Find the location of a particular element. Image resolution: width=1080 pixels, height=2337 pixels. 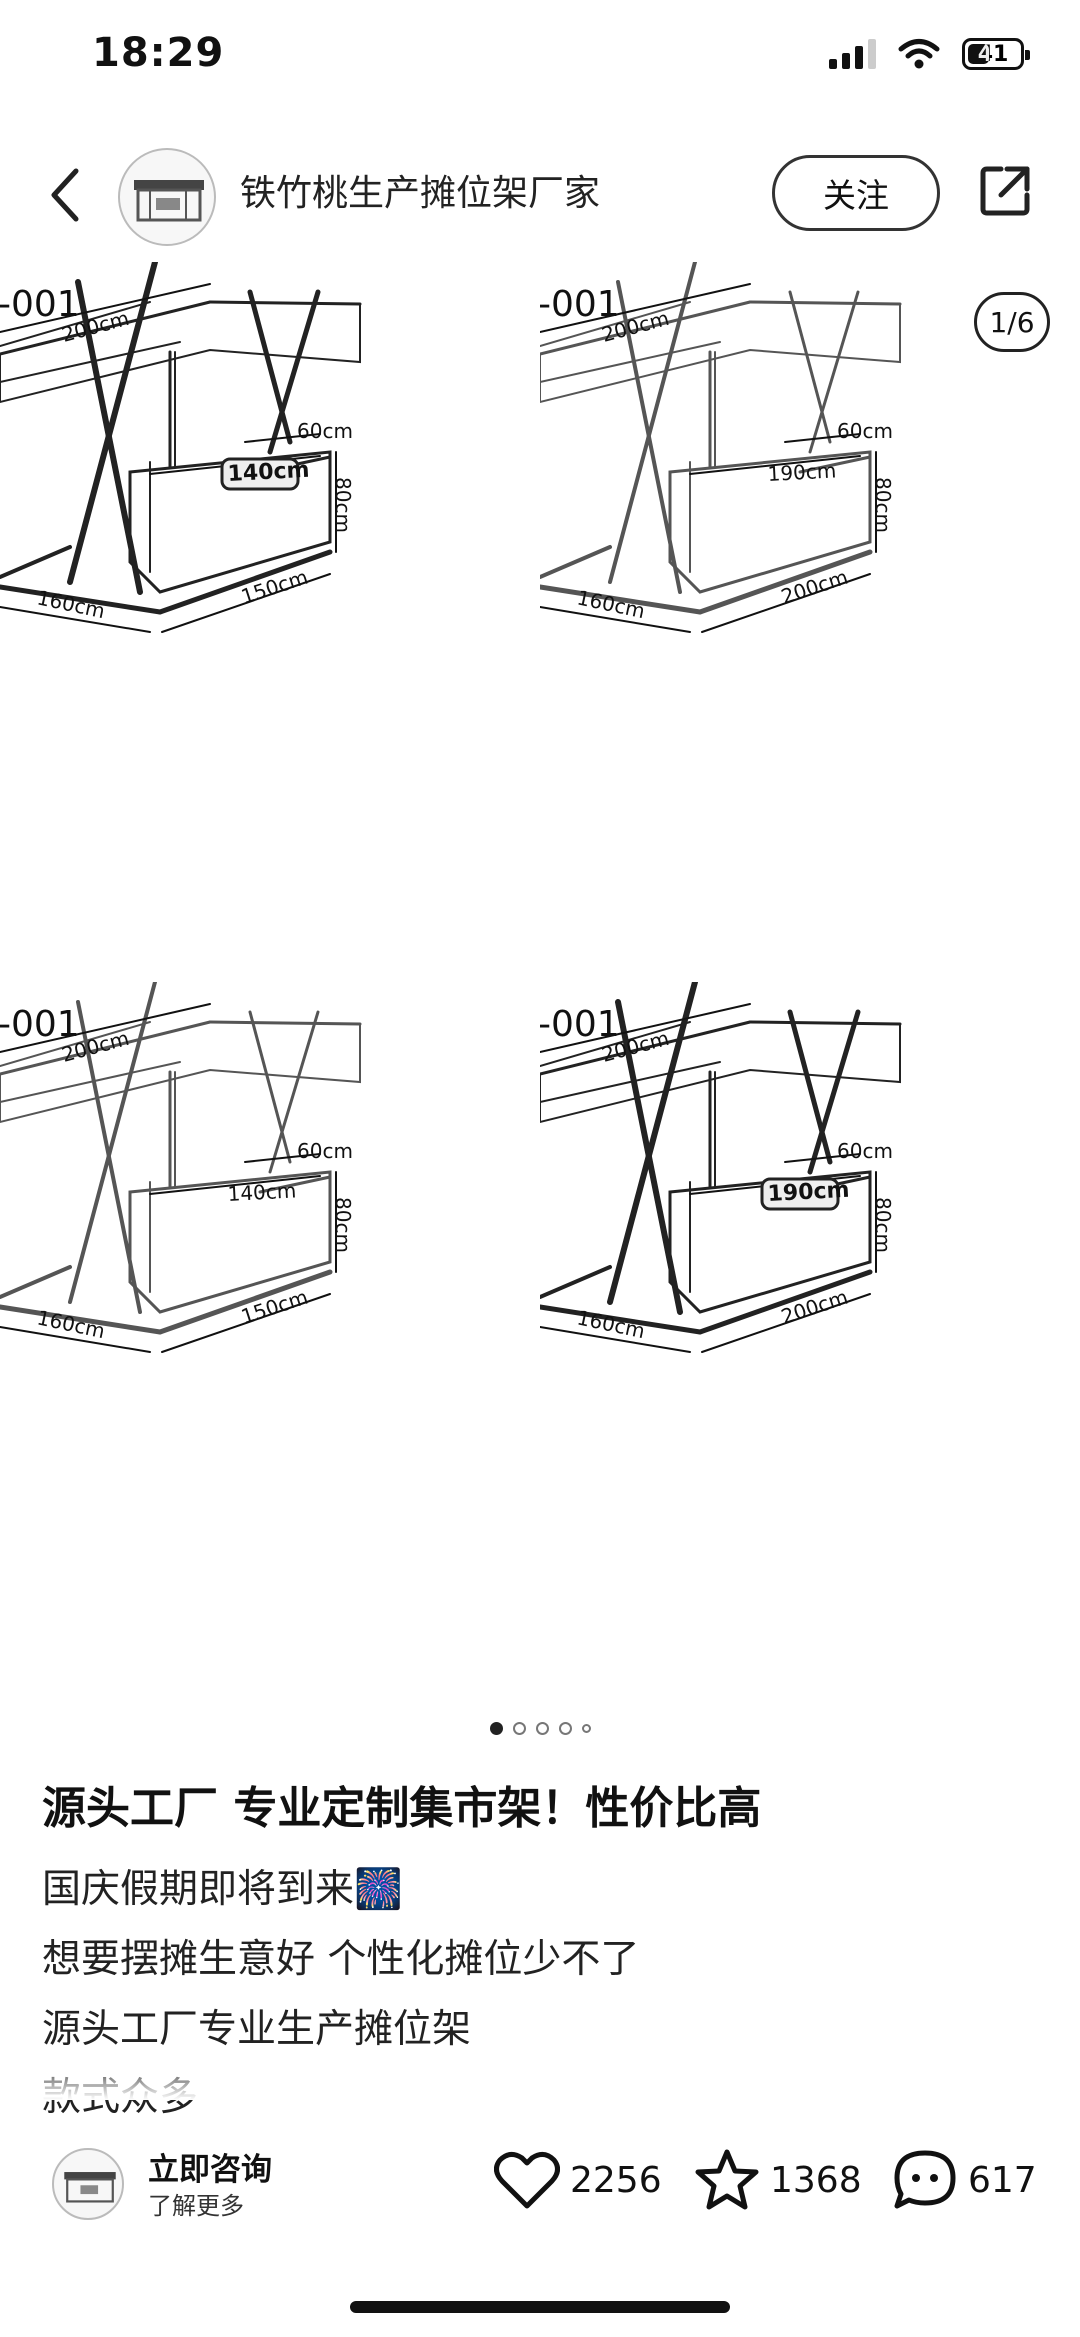

comment-count: 617 is located at coordinates (1002, 2180).